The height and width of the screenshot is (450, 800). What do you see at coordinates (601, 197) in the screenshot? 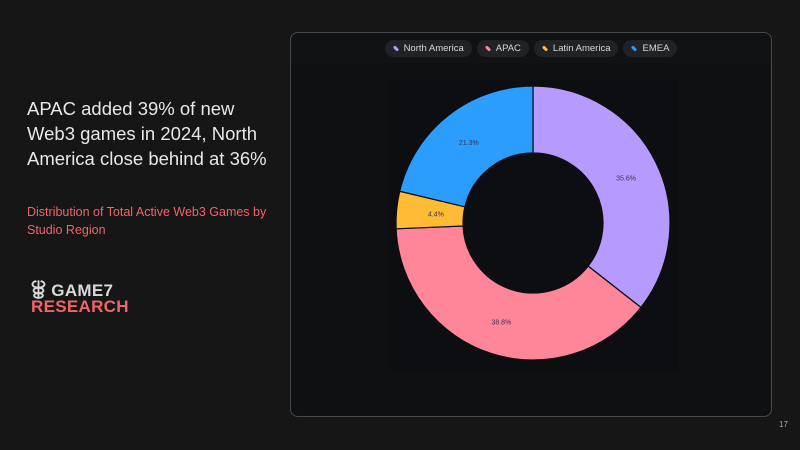
I see `slice-north-america` at bounding box center [601, 197].